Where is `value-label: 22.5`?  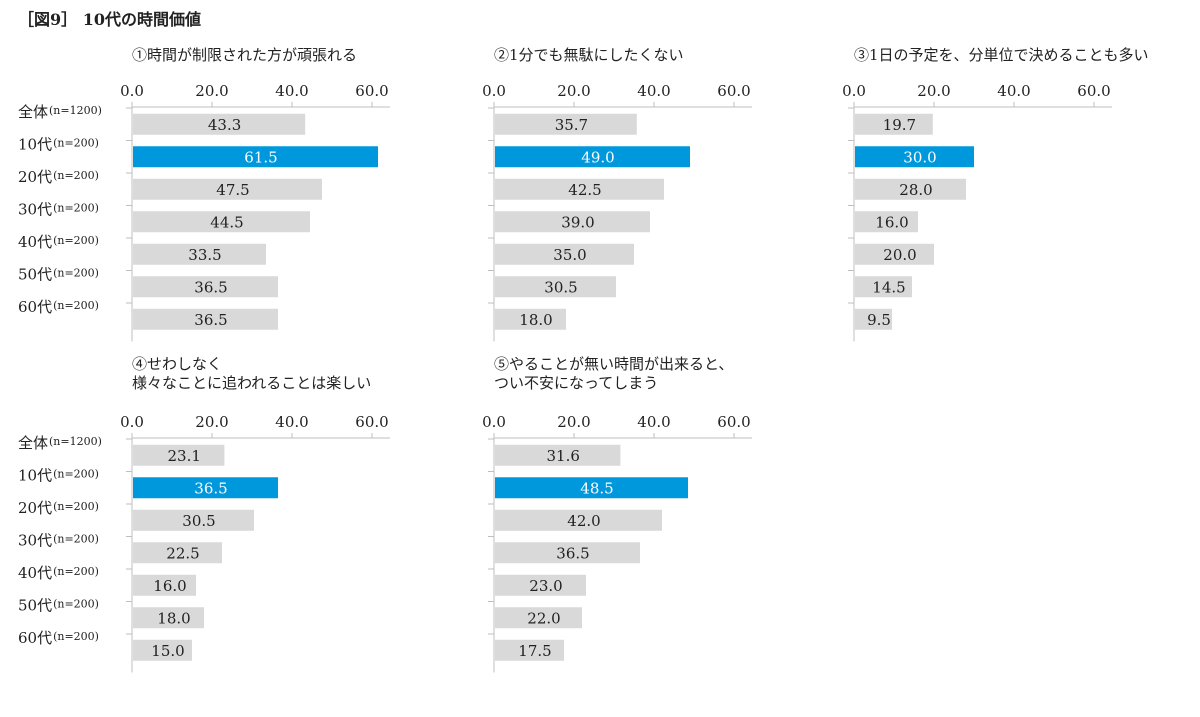 value-label: 22.5 is located at coordinates (182, 553).